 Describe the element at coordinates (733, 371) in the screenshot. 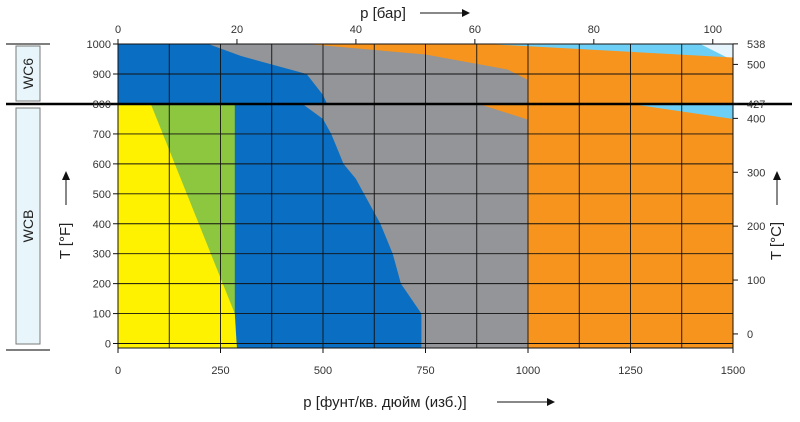

I see `x-tick-label: 1500` at that location.